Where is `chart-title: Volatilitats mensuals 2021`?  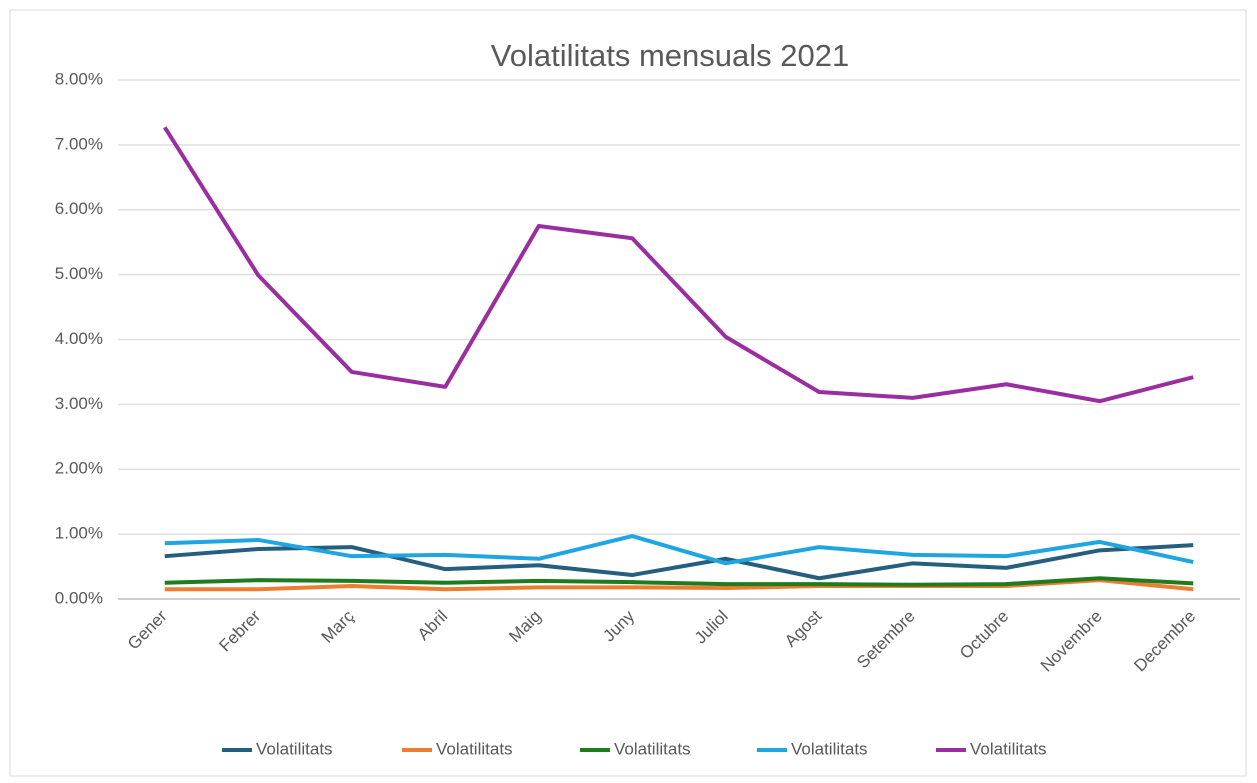
chart-title: Volatilitats mensuals 2021 is located at coordinates (670, 55).